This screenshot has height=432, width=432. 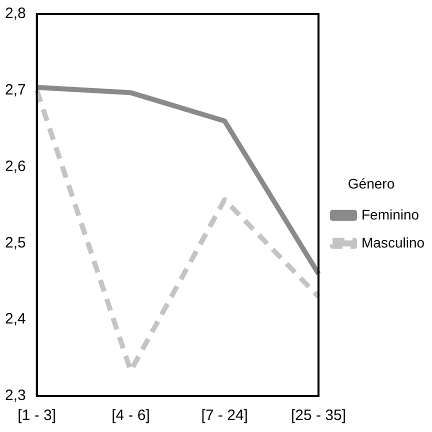 What do you see at coordinates (15, 319) in the screenshot?
I see `y-tick-label: 2,4` at bounding box center [15, 319].